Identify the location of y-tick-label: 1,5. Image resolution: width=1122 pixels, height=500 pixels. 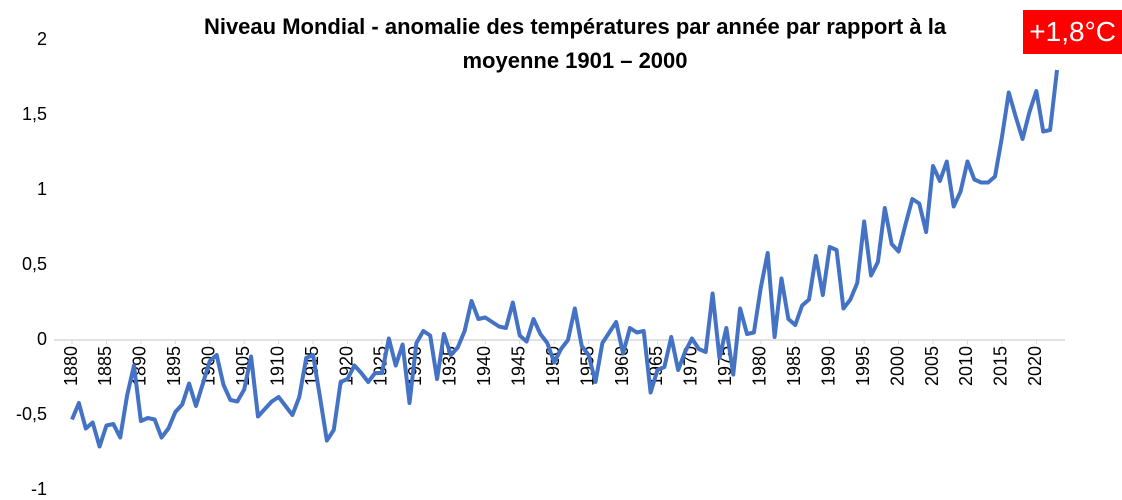
(34, 114).